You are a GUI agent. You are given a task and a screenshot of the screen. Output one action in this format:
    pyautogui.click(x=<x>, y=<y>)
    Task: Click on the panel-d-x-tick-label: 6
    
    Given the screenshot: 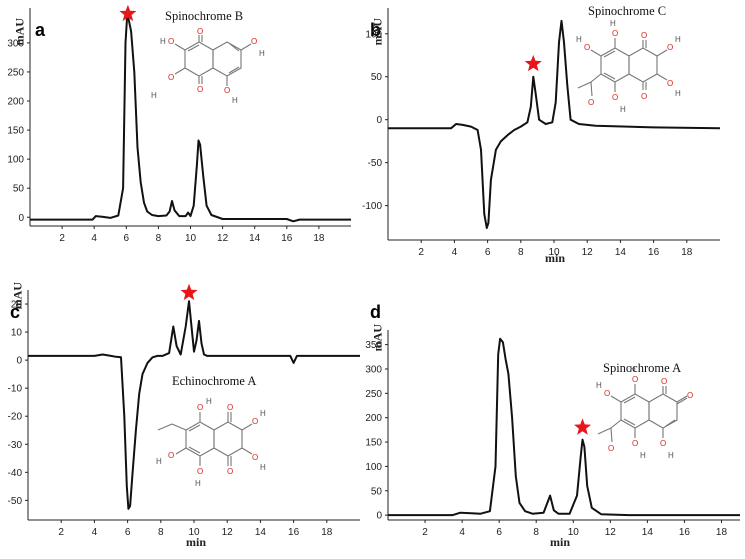 What is the action you would take?
    pyautogui.click(x=499, y=532)
    